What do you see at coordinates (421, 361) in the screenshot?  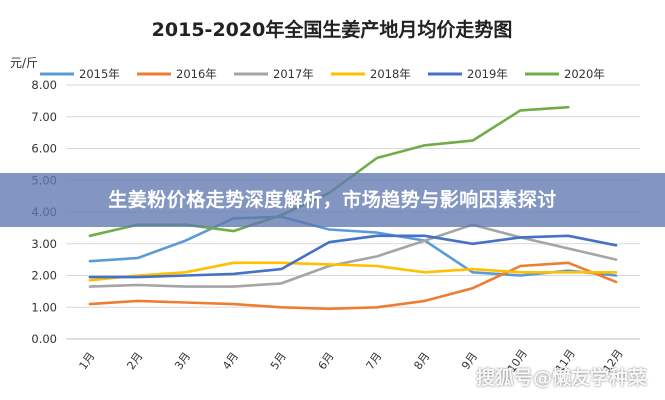 I see `x-tick-label: 8月` at bounding box center [421, 361].